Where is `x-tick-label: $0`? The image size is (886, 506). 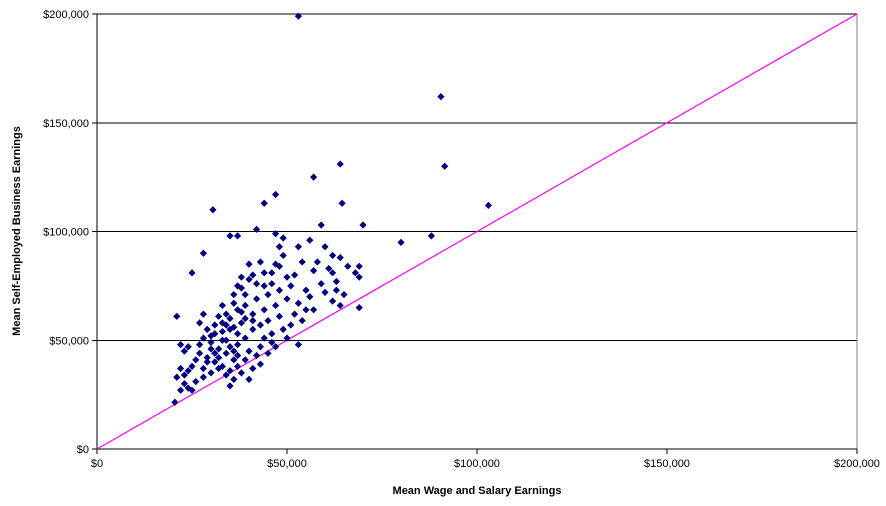
x-tick-label: $0 is located at coordinates (97, 464).